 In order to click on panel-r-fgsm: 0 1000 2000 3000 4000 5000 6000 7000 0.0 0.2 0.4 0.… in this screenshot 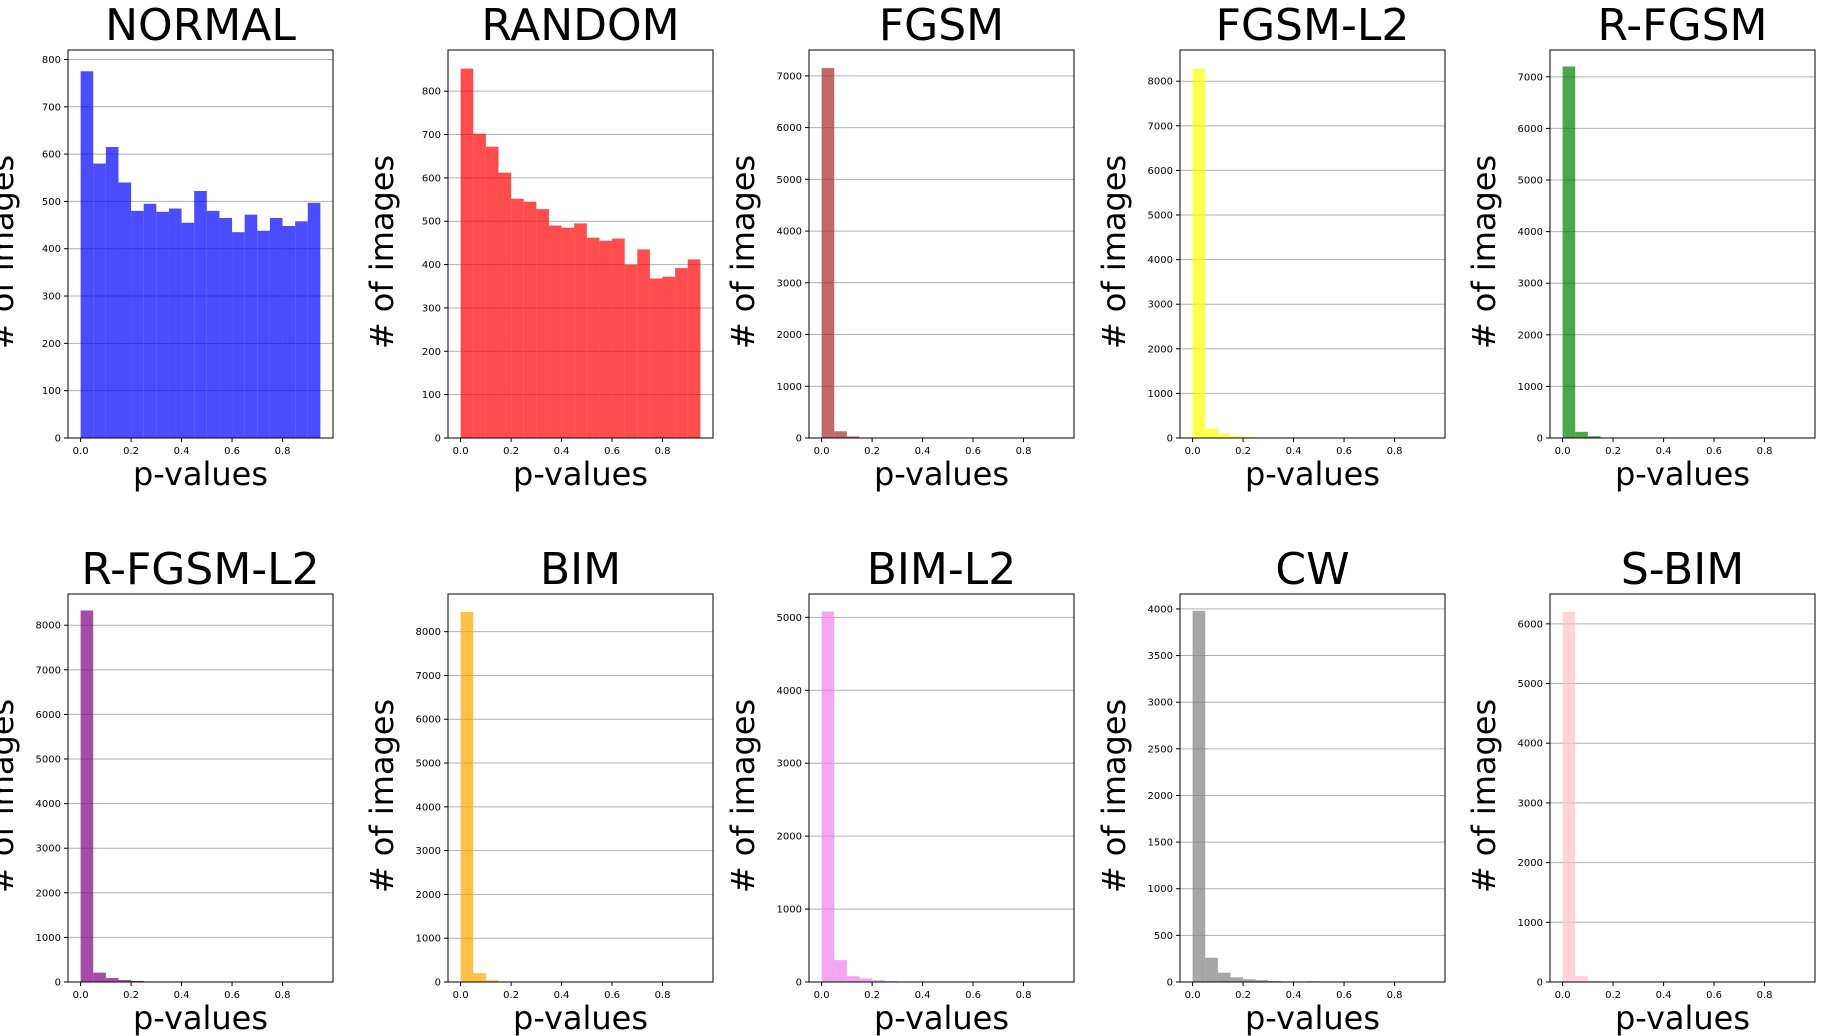, I will do `click(1640, 246)`.